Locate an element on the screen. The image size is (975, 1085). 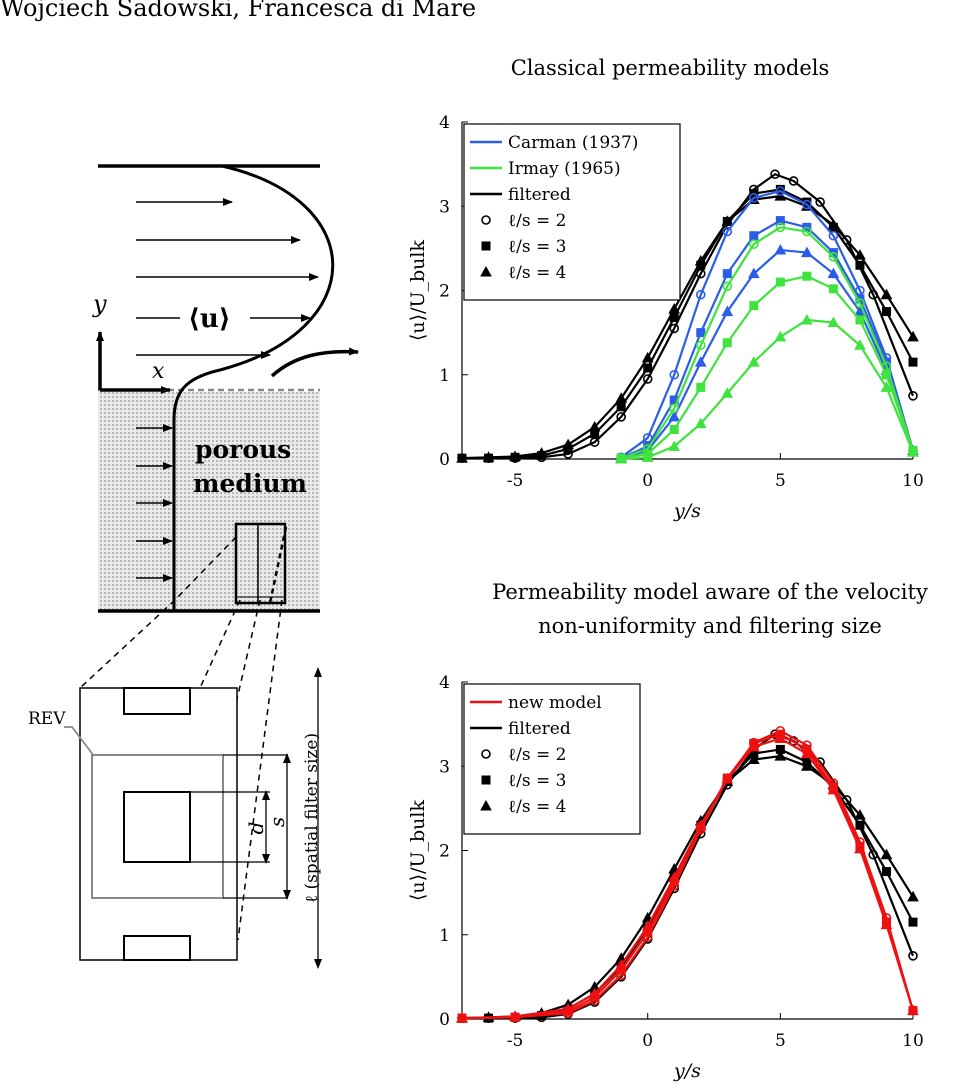
chart1-legend-label: Carman (1937) is located at coordinates (573, 143).